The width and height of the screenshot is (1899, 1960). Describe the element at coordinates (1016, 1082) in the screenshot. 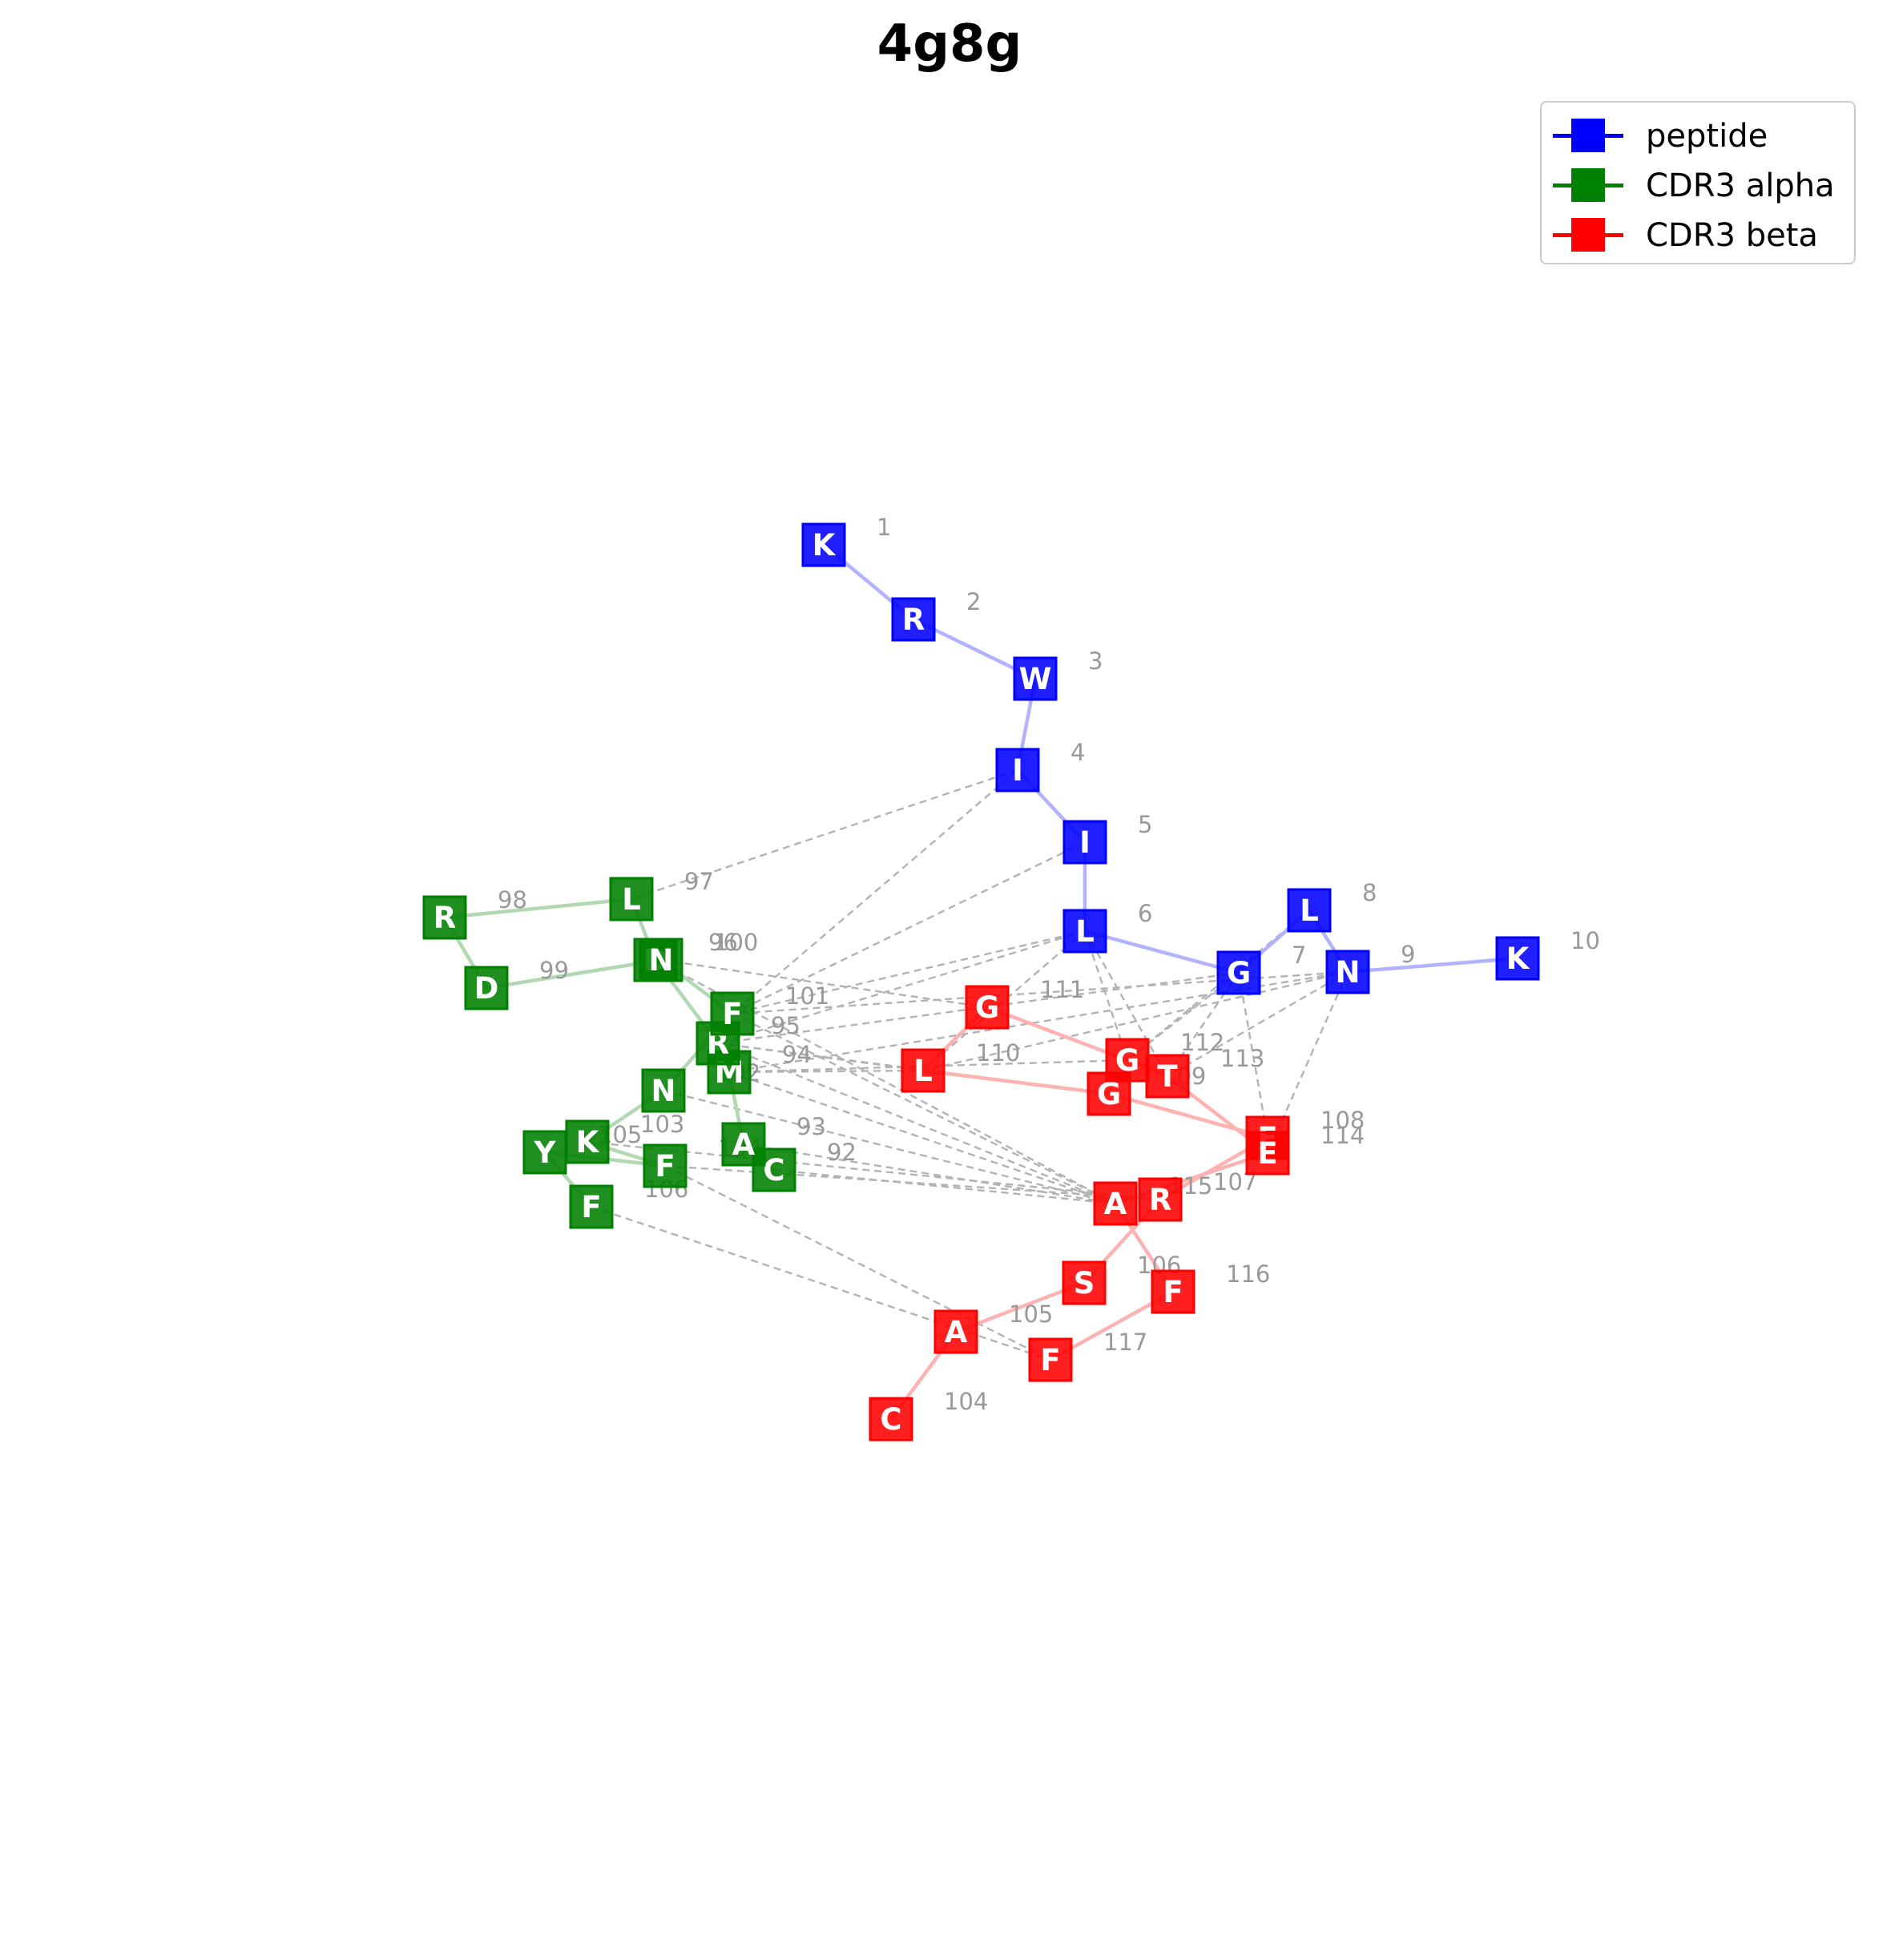

I see `backbone-edge-b109-b110` at that location.